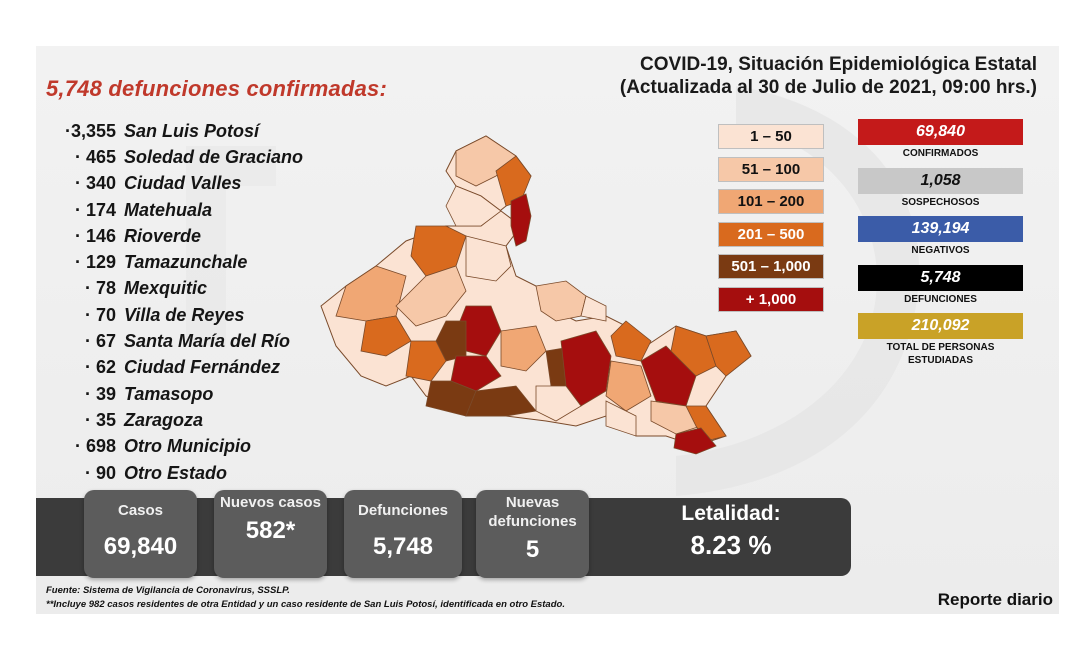 The width and height of the screenshot is (1081, 666). I want to click on municipality-name: Rioverde, so click(163, 235).